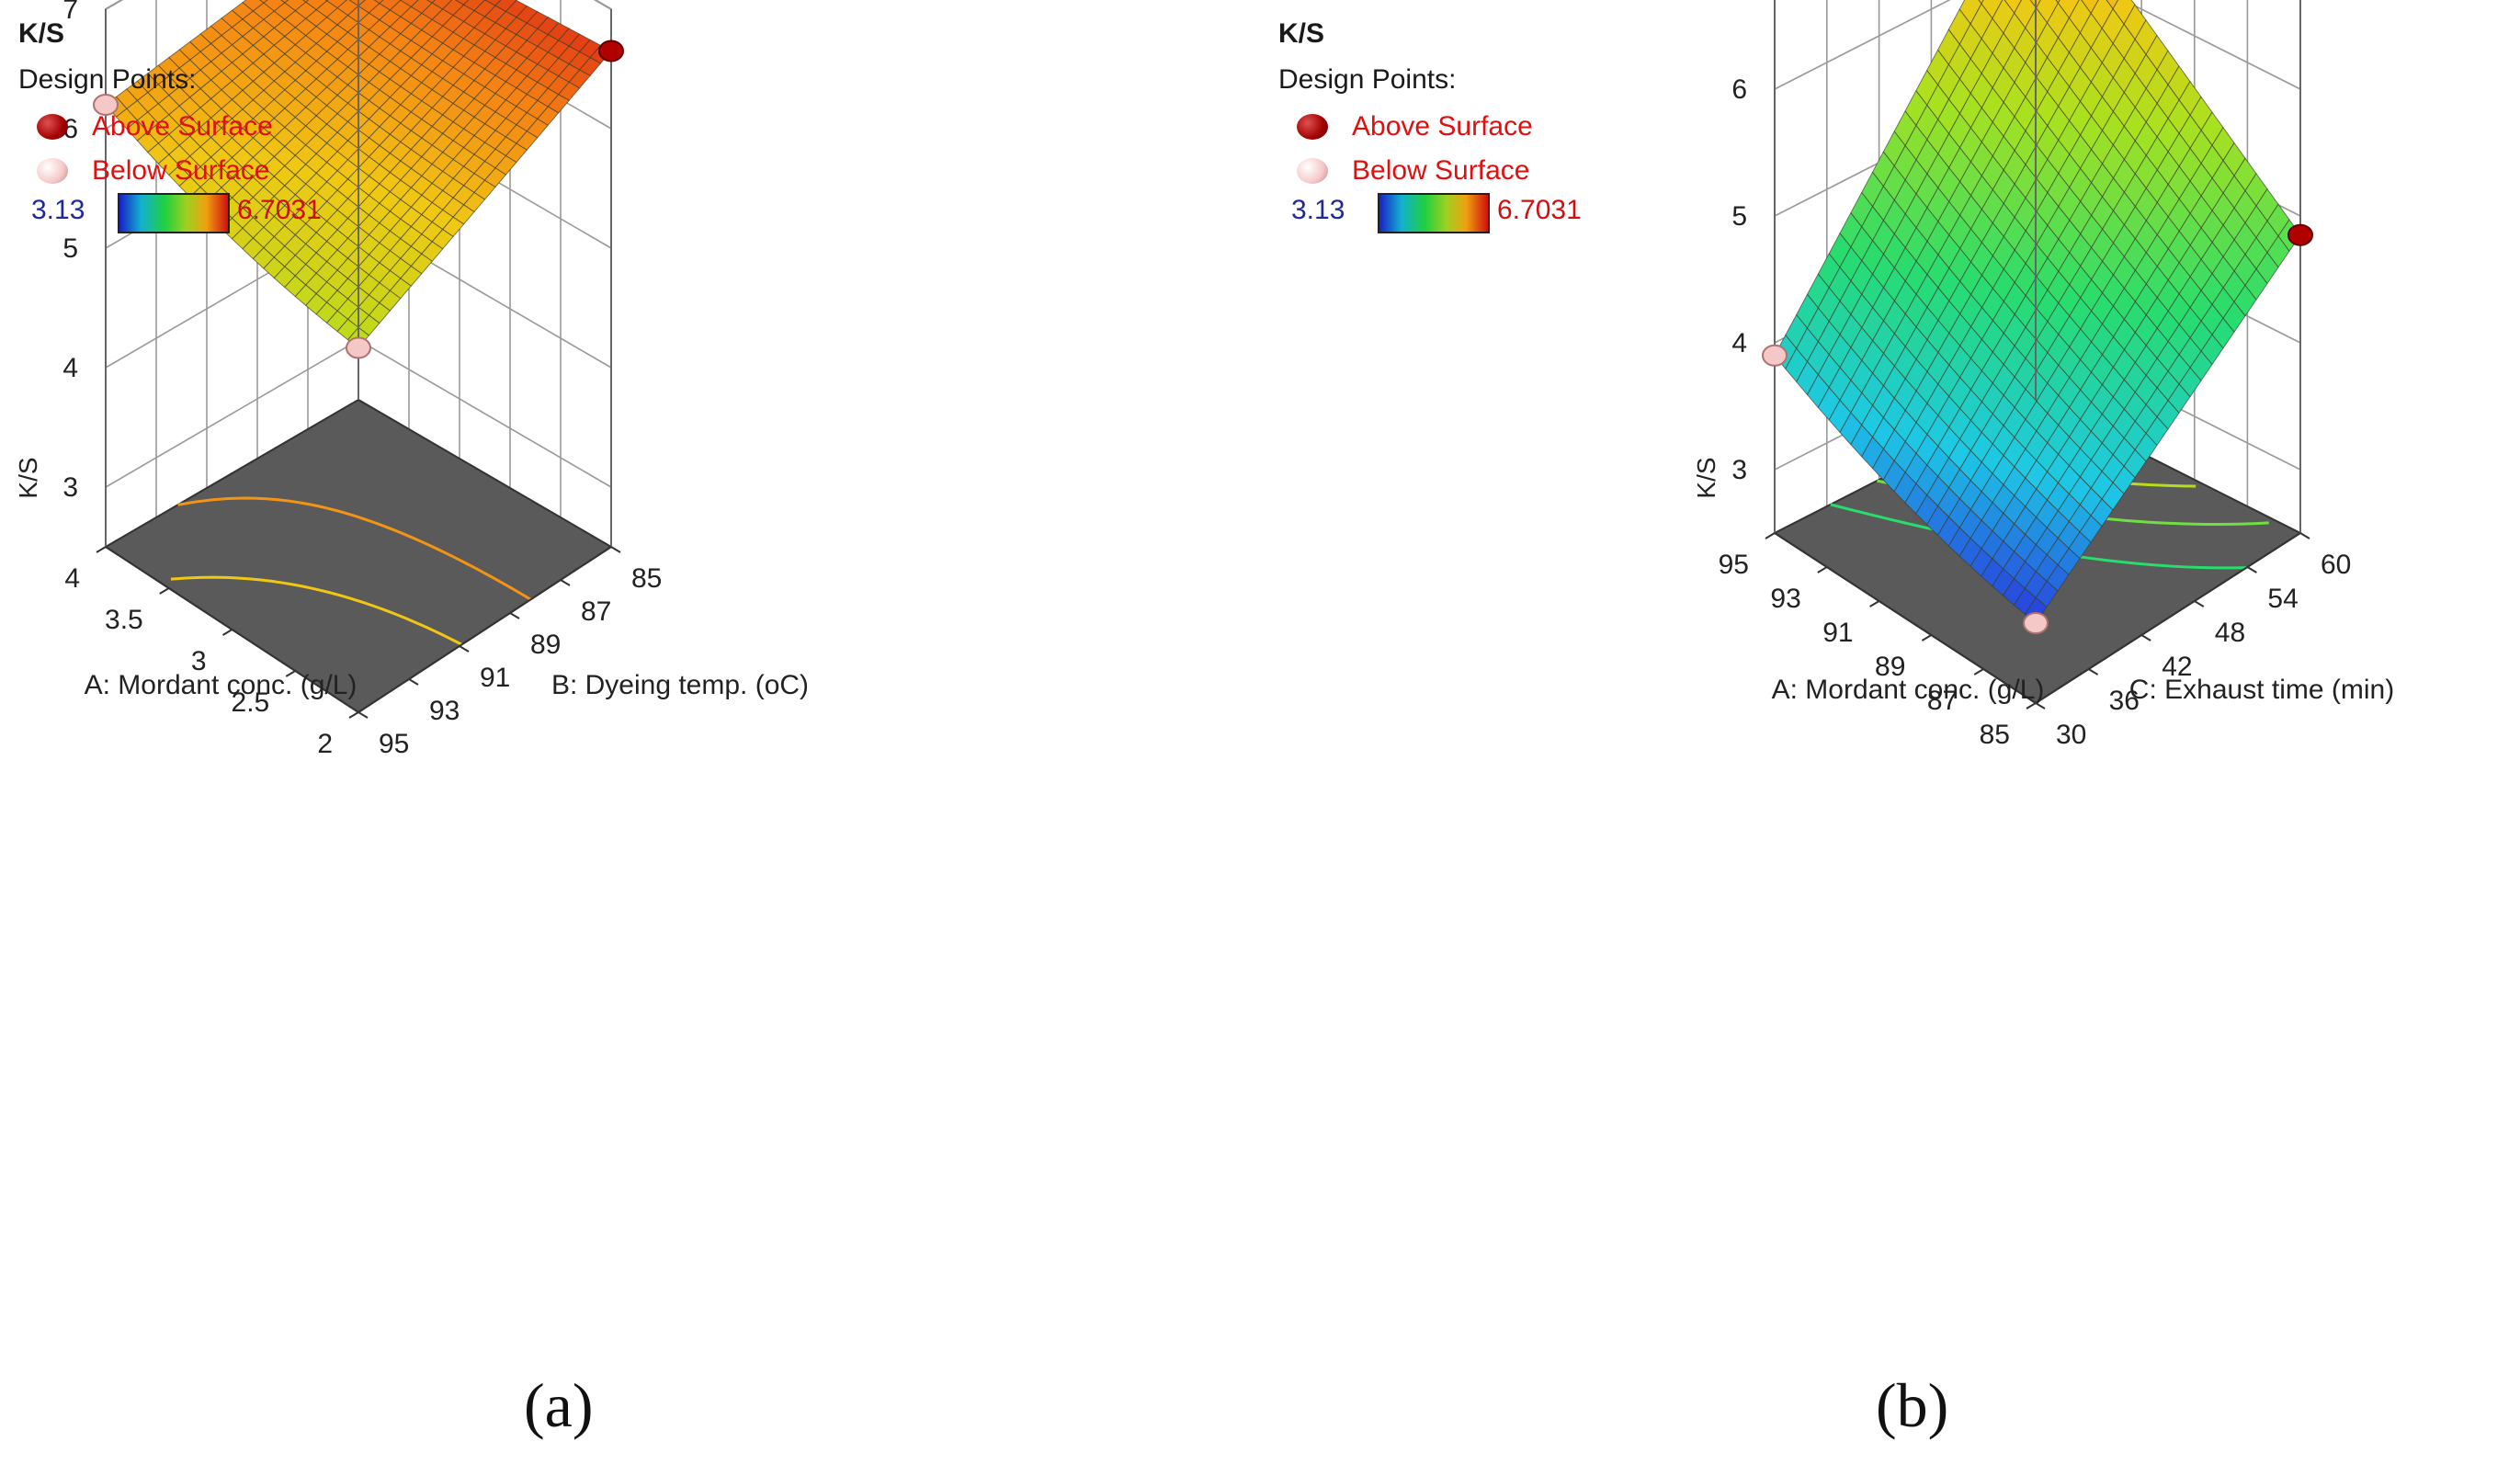  What do you see at coordinates (680, 685) in the screenshot?
I see `y-axis-label: B: Dyeing temp. (oC)` at bounding box center [680, 685].